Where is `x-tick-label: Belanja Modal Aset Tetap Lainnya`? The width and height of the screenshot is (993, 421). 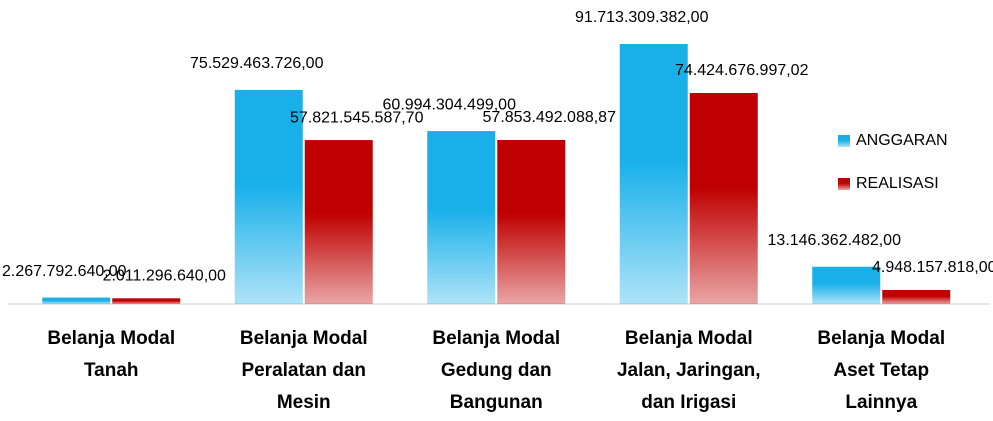
x-tick-label: Belanja Modal Aset Tetap Lainnya is located at coordinates (881, 370).